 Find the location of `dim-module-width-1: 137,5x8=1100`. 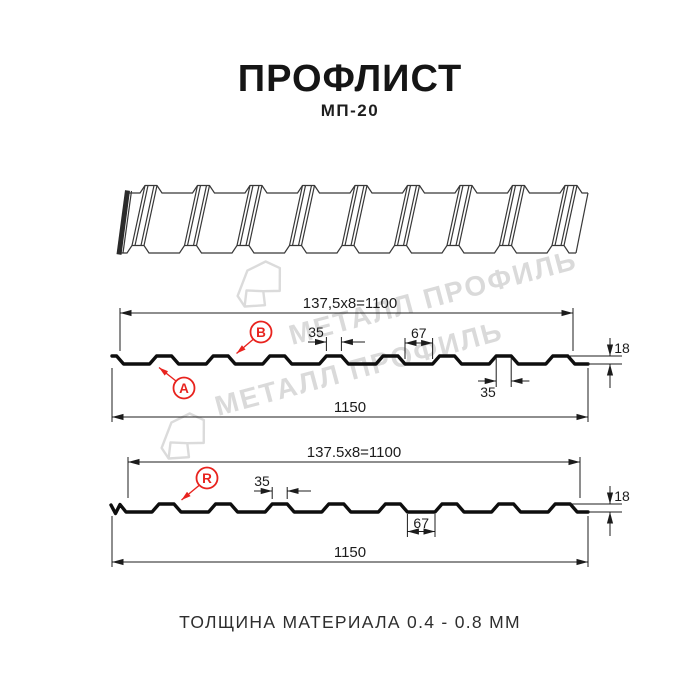

dim-module-width-1: 137,5x8=1100 is located at coordinates (346, 323).